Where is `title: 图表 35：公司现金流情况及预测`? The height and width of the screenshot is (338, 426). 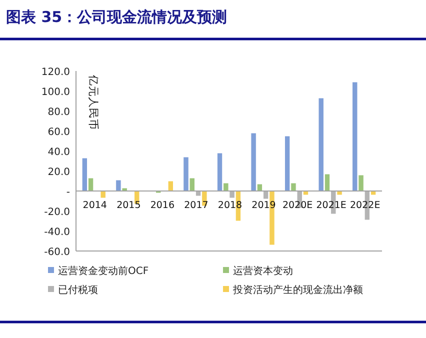 title: 图表 35：公司现金流情况及预测 is located at coordinates (117, 17).